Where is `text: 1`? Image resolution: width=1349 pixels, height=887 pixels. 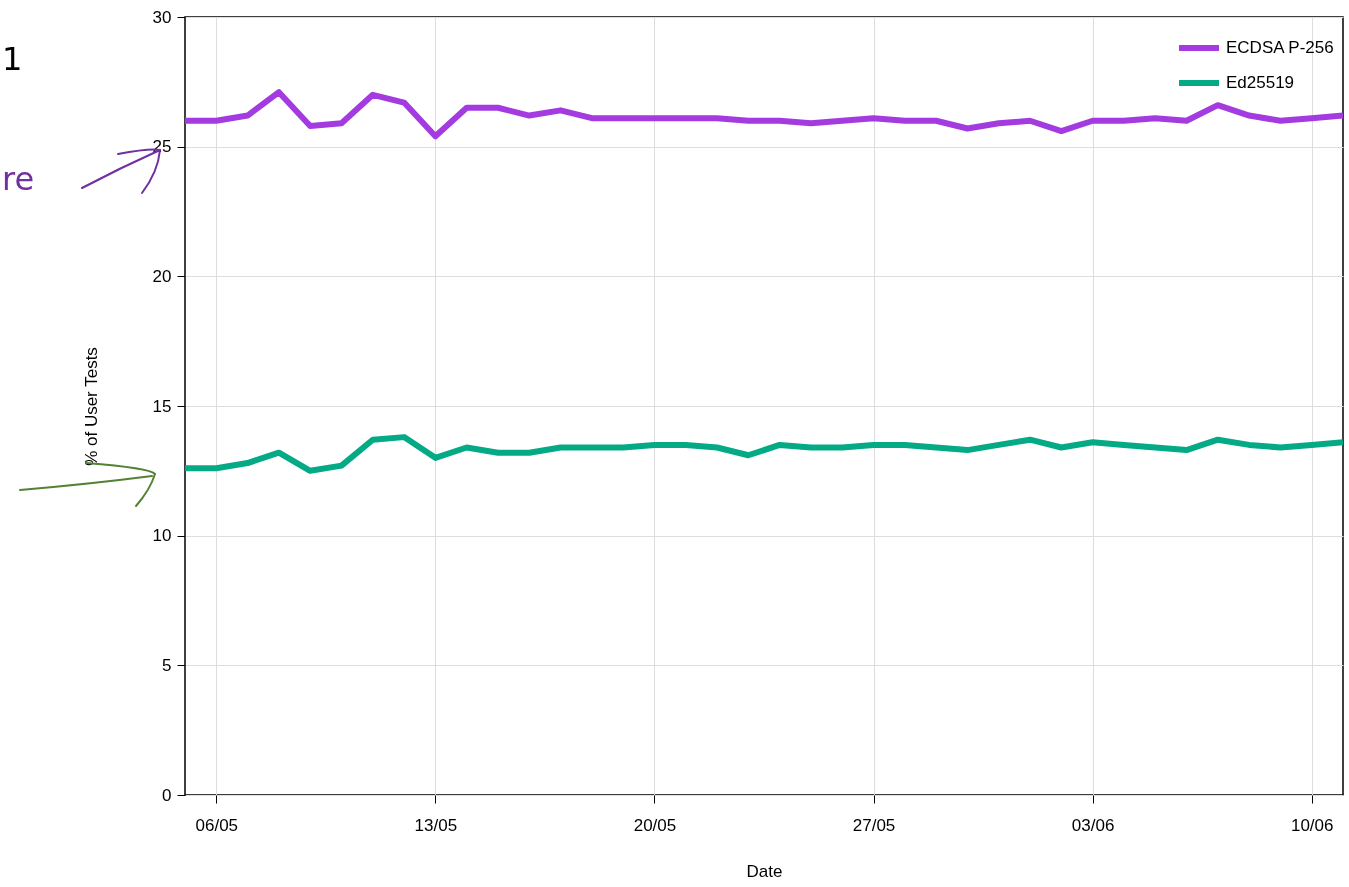 text: 1 is located at coordinates (12, 59).